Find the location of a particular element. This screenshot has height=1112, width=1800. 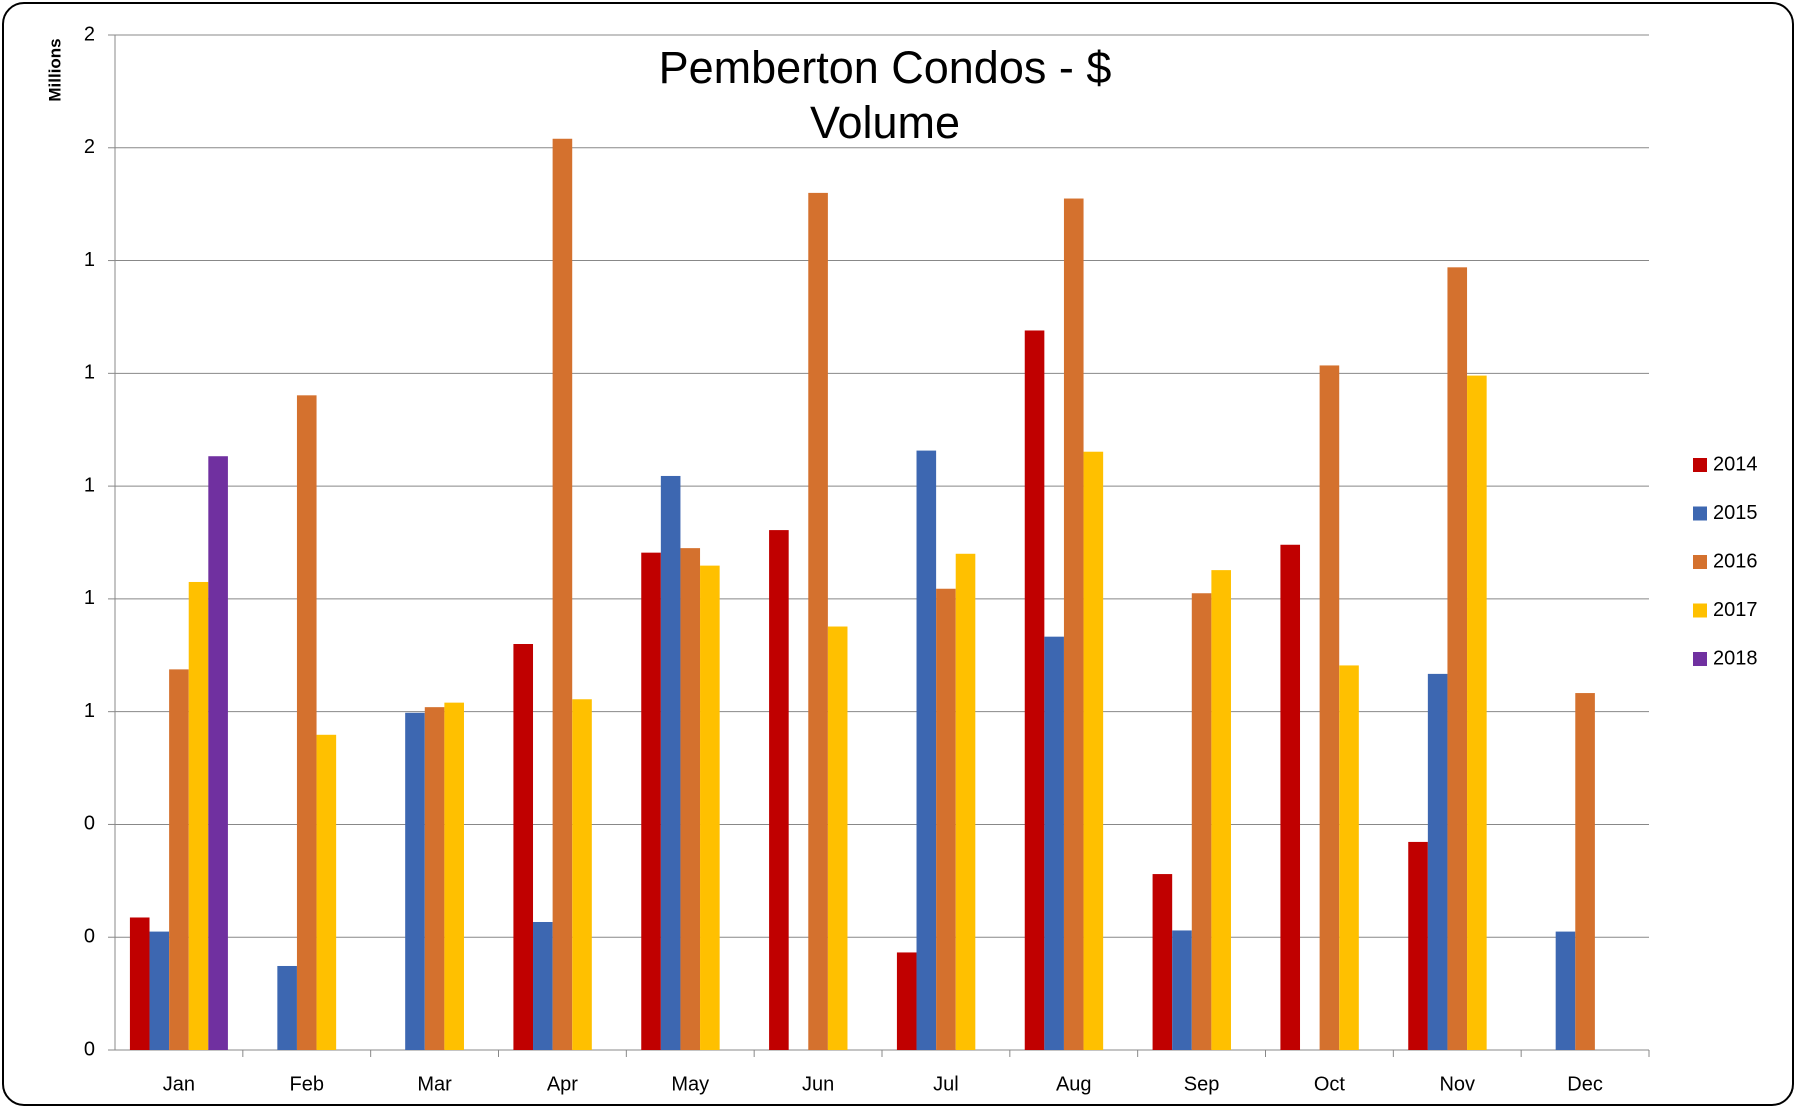

x-tick-label: Aug is located at coordinates (1074, 1084).